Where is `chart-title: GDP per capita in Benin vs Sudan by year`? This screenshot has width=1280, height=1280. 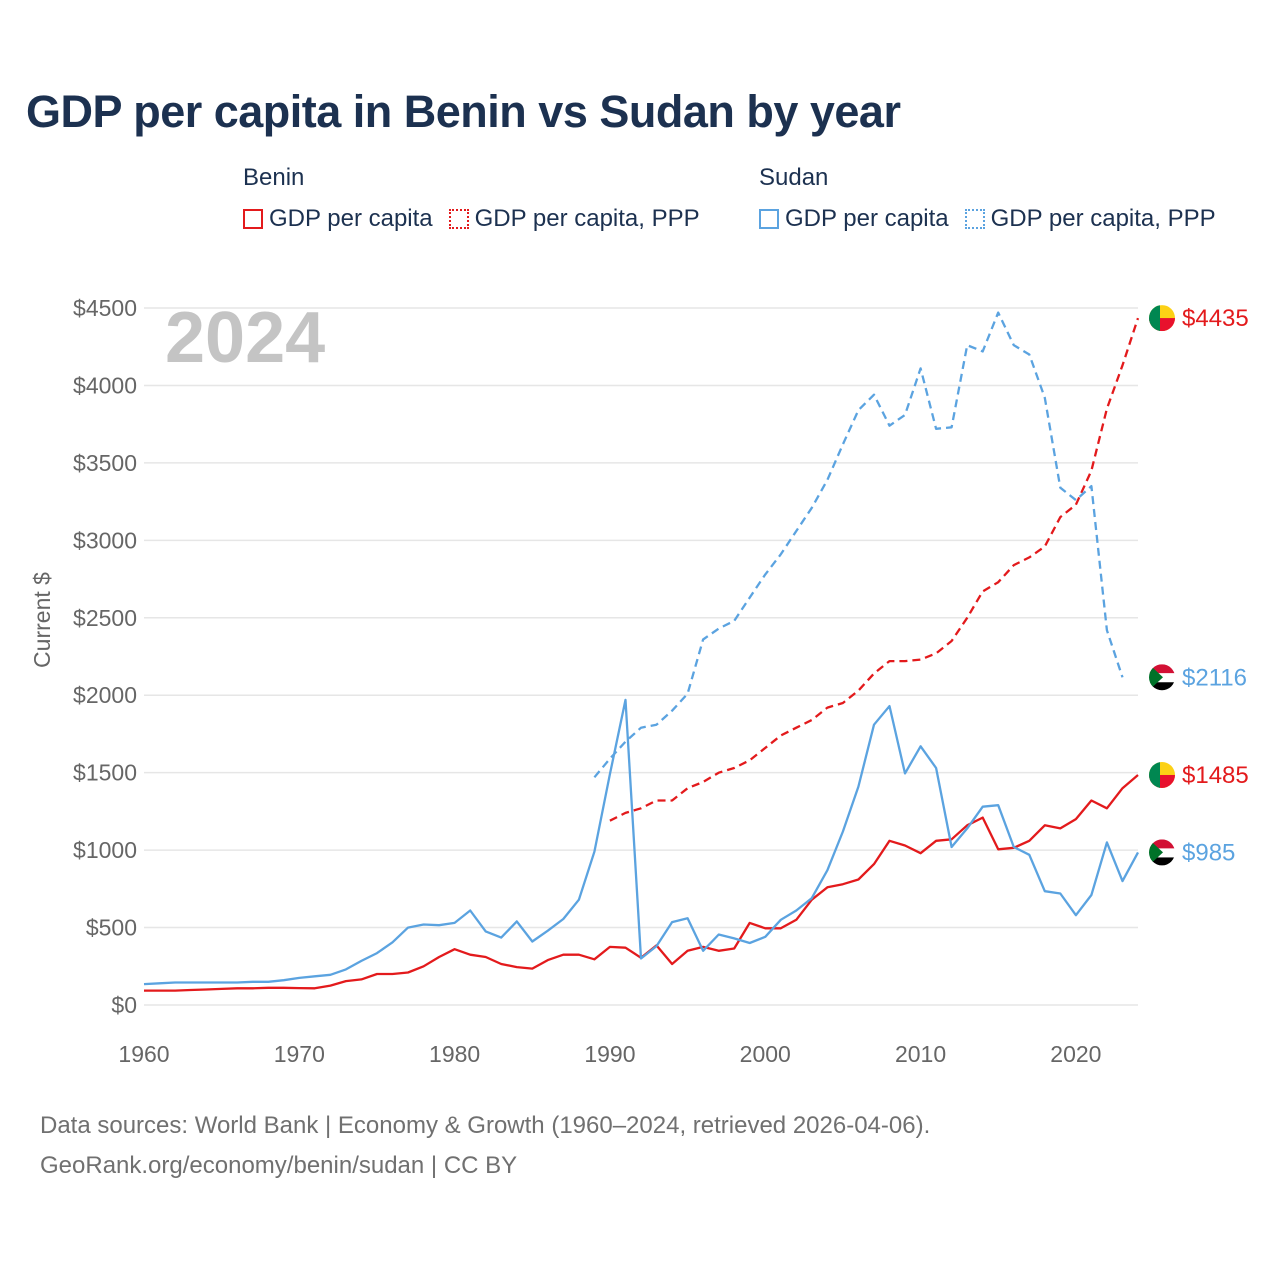 chart-title: GDP per capita in Benin vs Sudan by year is located at coordinates (463, 111).